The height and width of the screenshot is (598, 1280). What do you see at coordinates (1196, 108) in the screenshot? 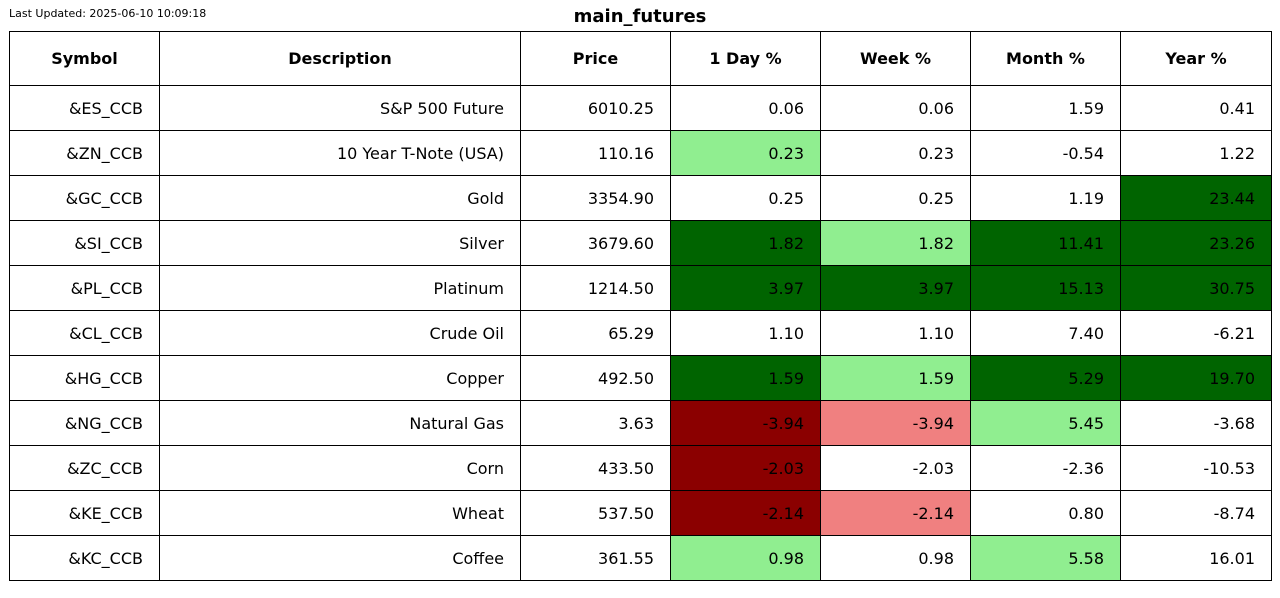
I see `cell-year-pct: 0.41` at bounding box center [1196, 108].